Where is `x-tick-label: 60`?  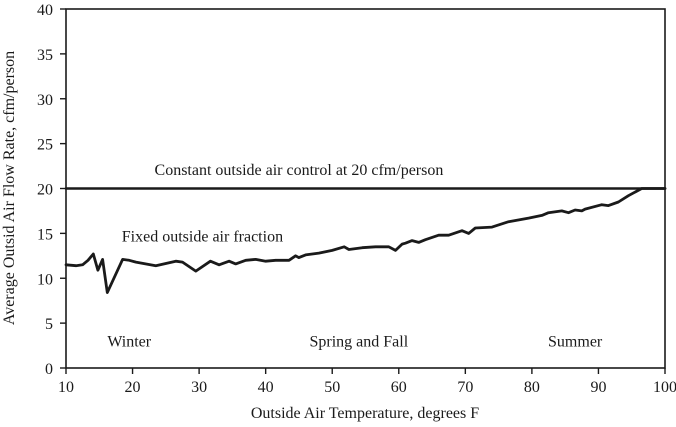 x-tick-label: 60 is located at coordinates (399, 387).